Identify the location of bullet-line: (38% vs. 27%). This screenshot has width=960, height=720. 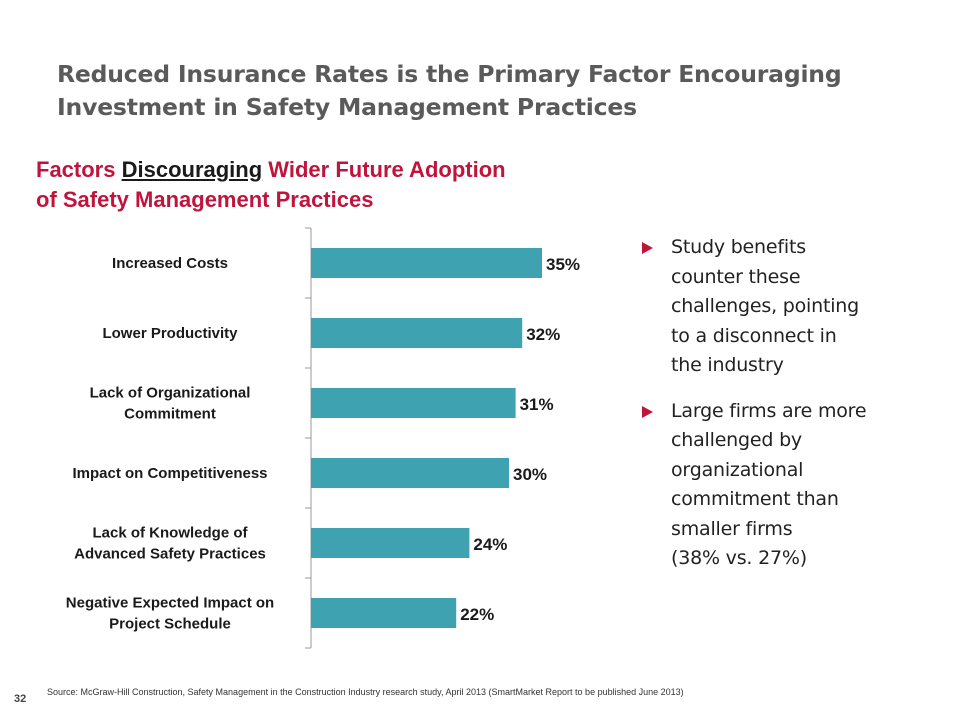
(739, 558).